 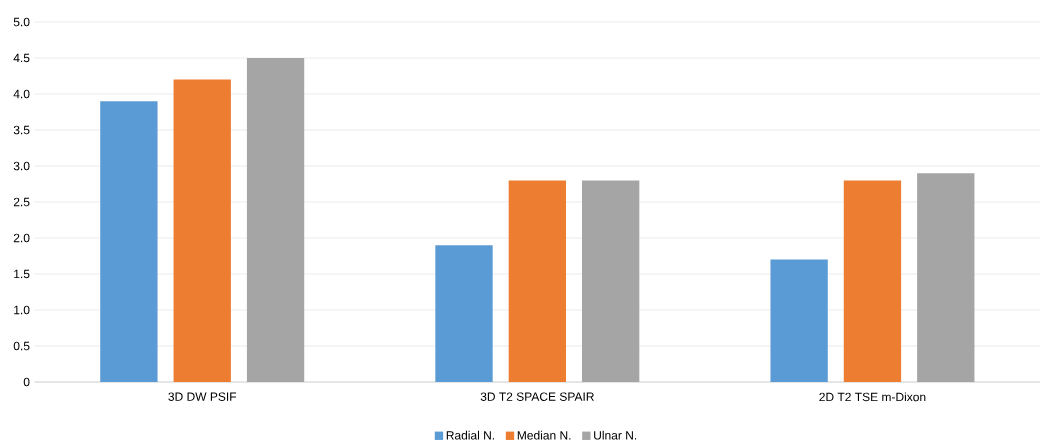 What do you see at coordinates (470, 435) in the screenshot?
I see `legend-label: Radial N.` at bounding box center [470, 435].